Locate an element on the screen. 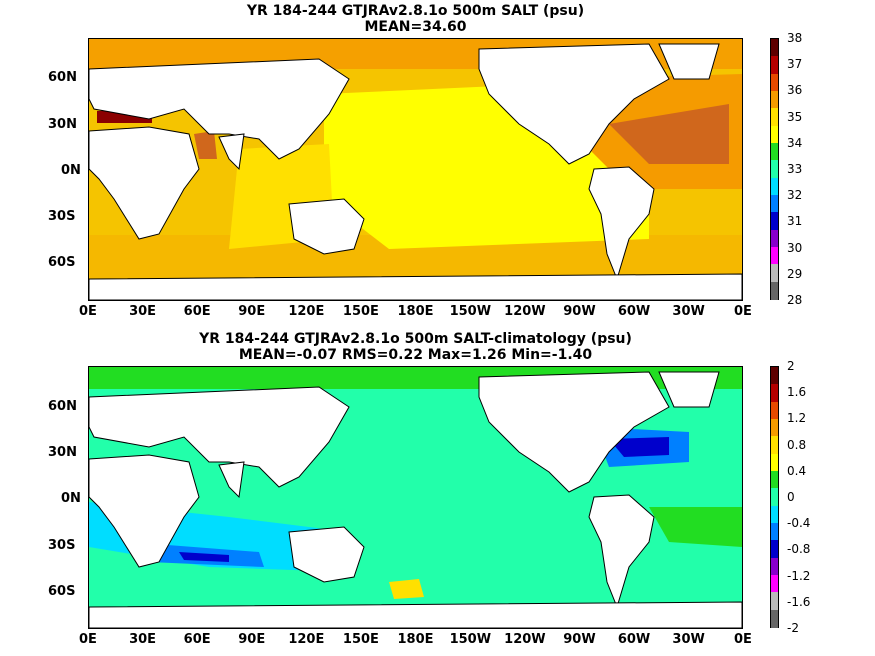 This screenshot has height=656, width=875. colorbar-tick-label: 1.2 is located at coordinates (797, 418).